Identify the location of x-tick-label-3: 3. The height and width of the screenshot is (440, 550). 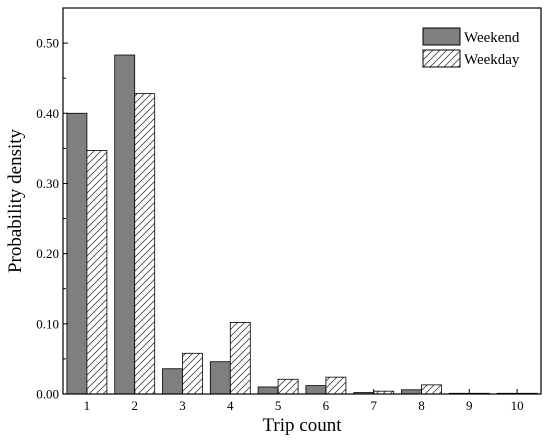
(182, 405).